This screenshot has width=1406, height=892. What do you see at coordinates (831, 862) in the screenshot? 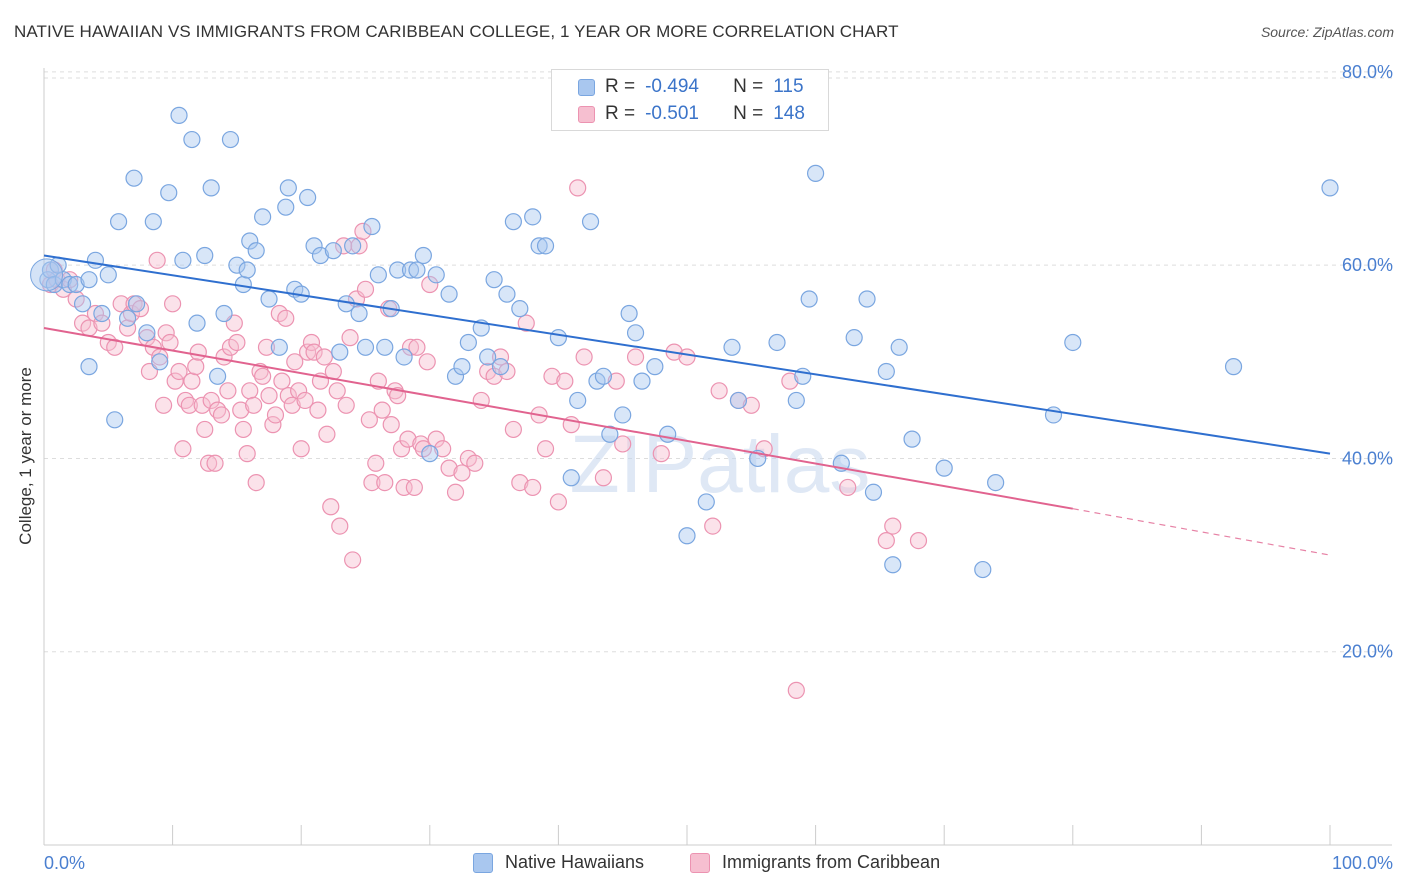
I see `bottom-legend-label: Immigrants from Caribbean` at bounding box center [831, 862].